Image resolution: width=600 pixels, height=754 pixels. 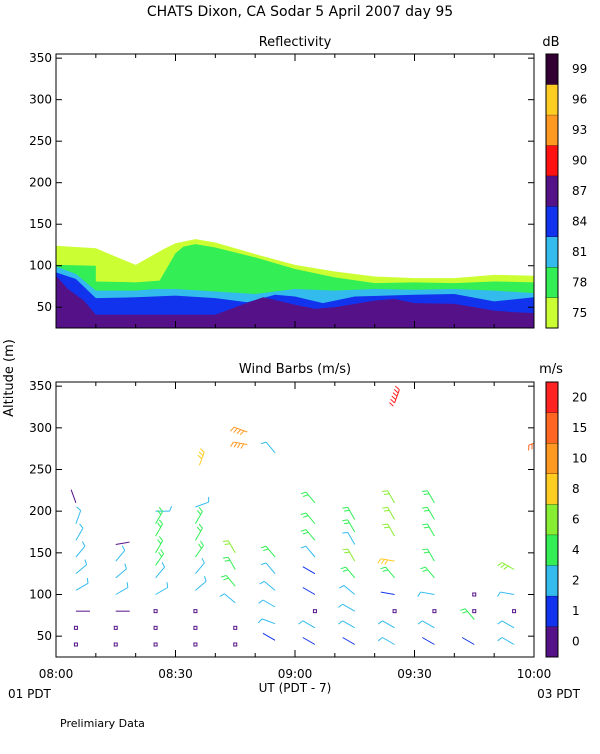 I want to click on x-tick-label: 08:00, so click(x=56, y=674).